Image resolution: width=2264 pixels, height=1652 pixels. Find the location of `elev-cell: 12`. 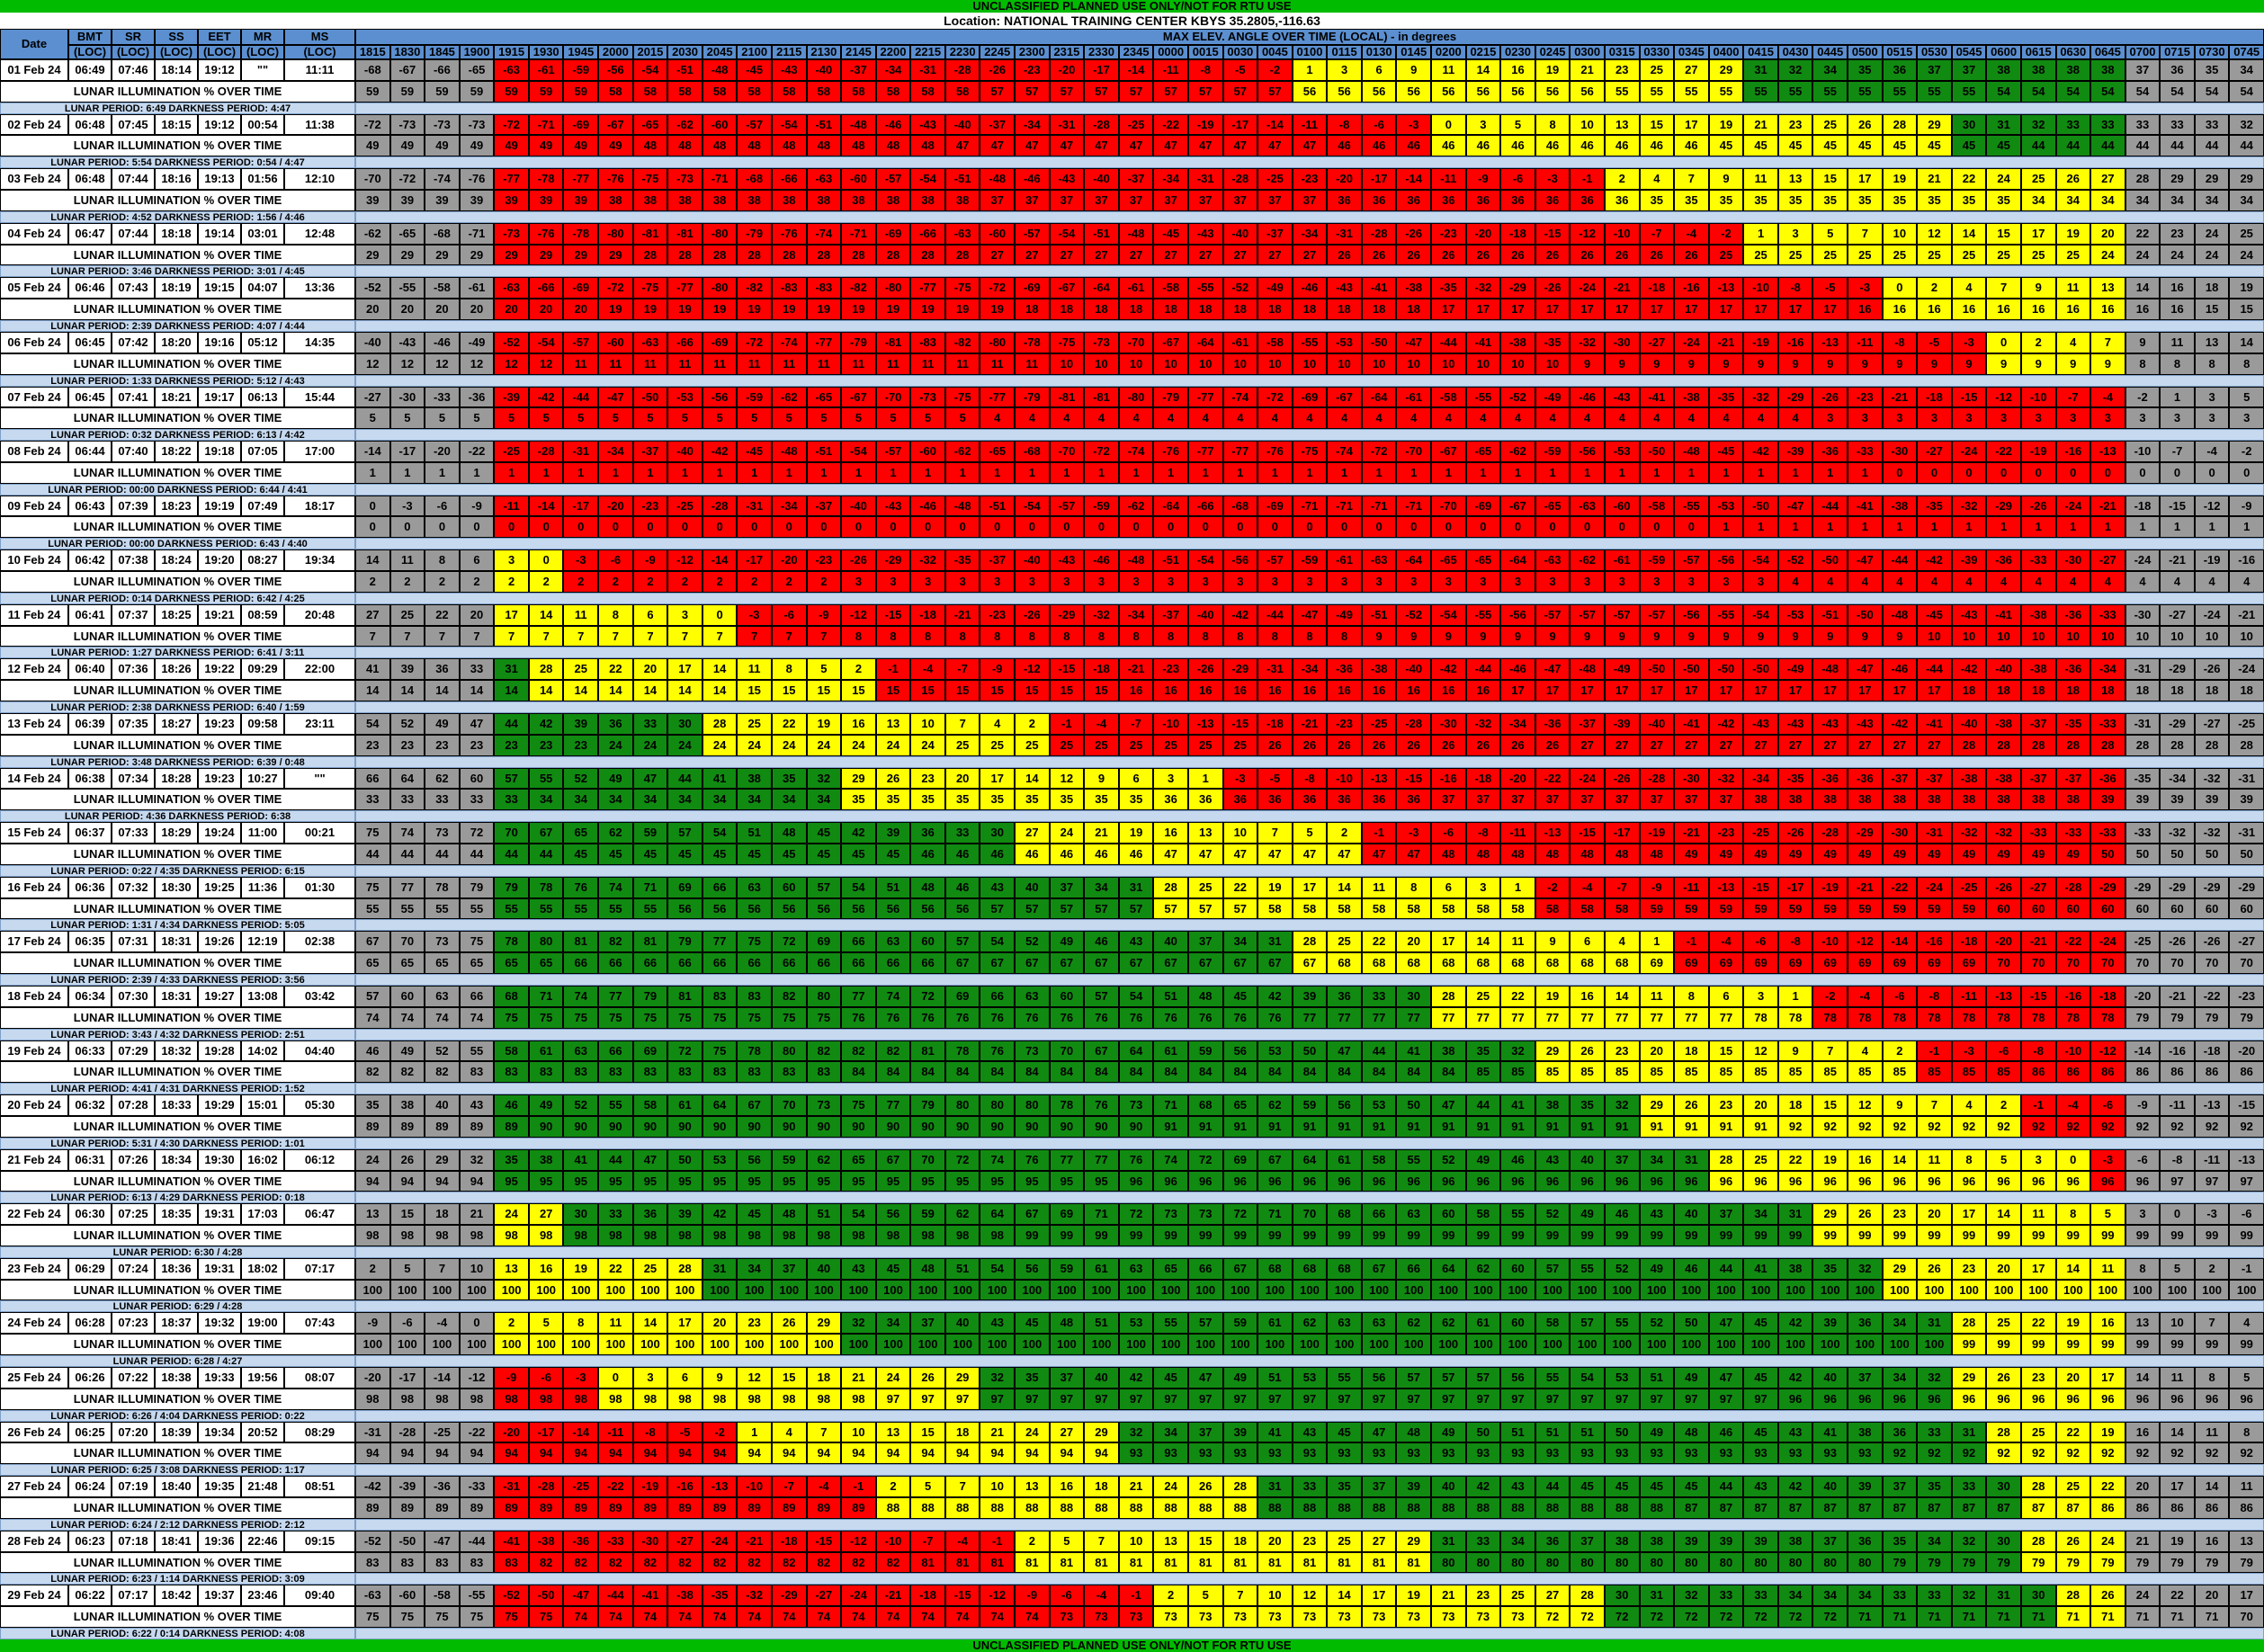

elev-cell: 12 is located at coordinates (754, 1378).